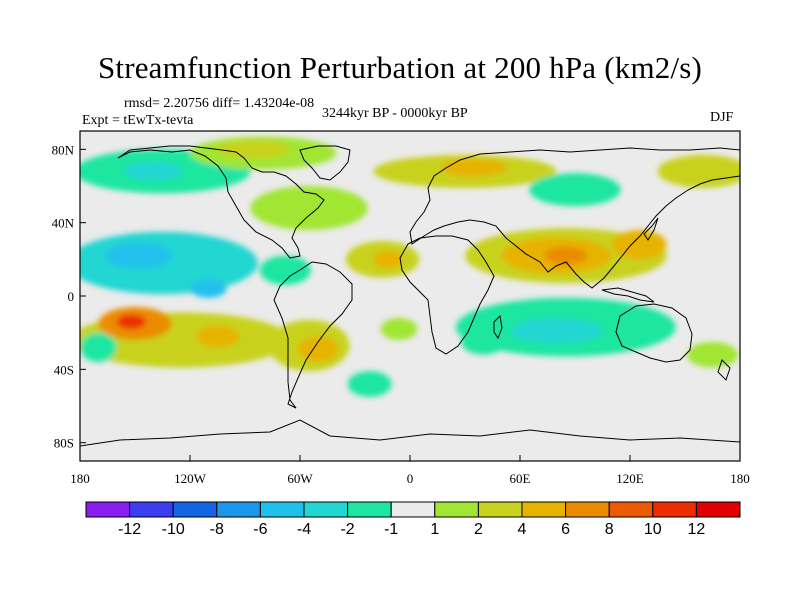  I want to click on season-label: DJF, so click(722, 117).